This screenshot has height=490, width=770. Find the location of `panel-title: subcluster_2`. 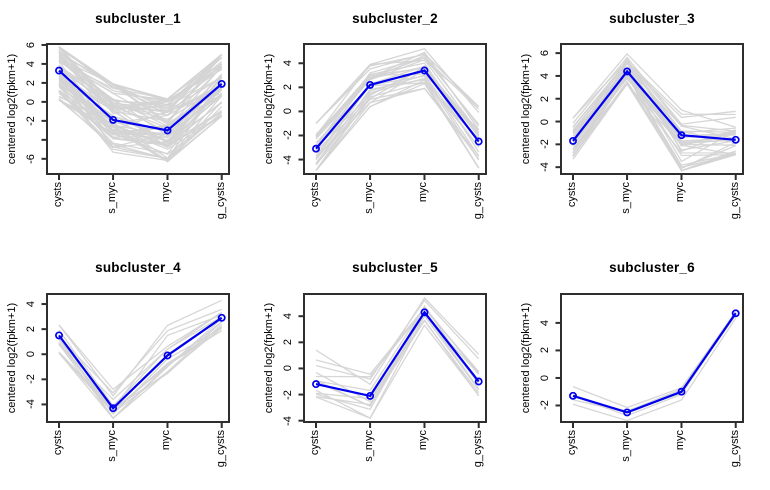

panel-title: subcluster_2 is located at coordinates (395, 18).